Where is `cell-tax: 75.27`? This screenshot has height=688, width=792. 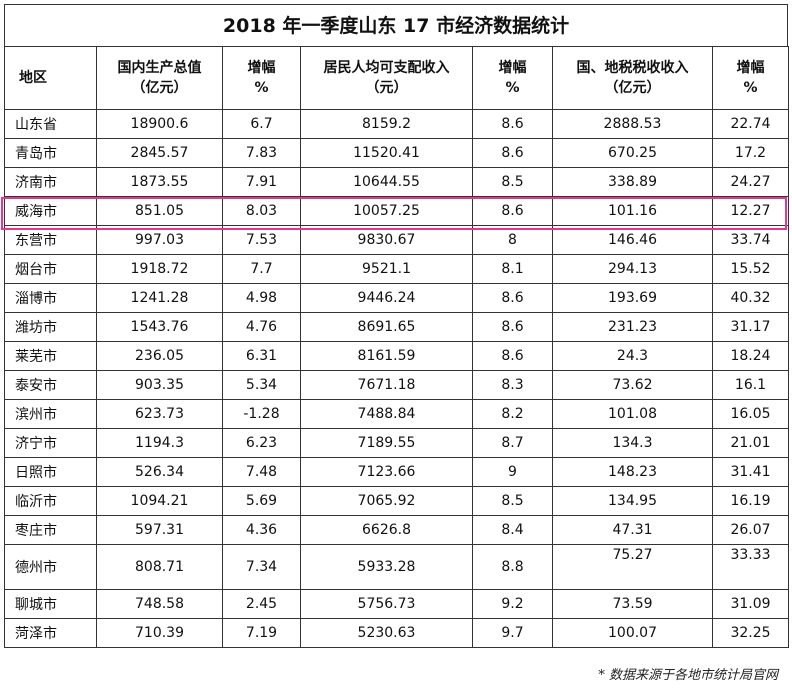 cell-tax: 75.27 is located at coordinates (632, 567).